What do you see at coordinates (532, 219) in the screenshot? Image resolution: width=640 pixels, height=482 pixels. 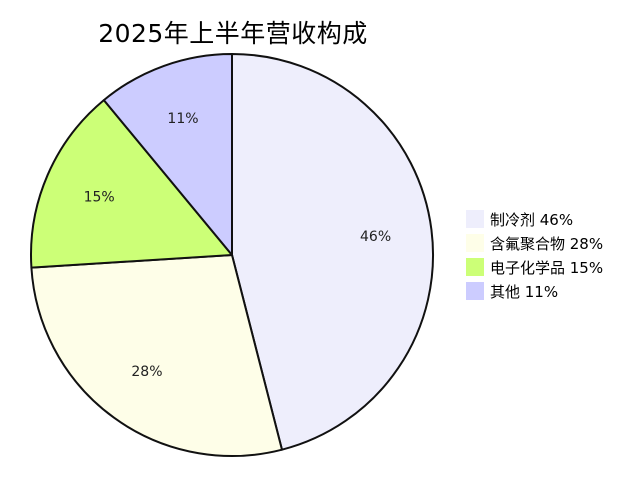 I see `legend-label: 制冷剂 46%` at bounding box center [532, 219].